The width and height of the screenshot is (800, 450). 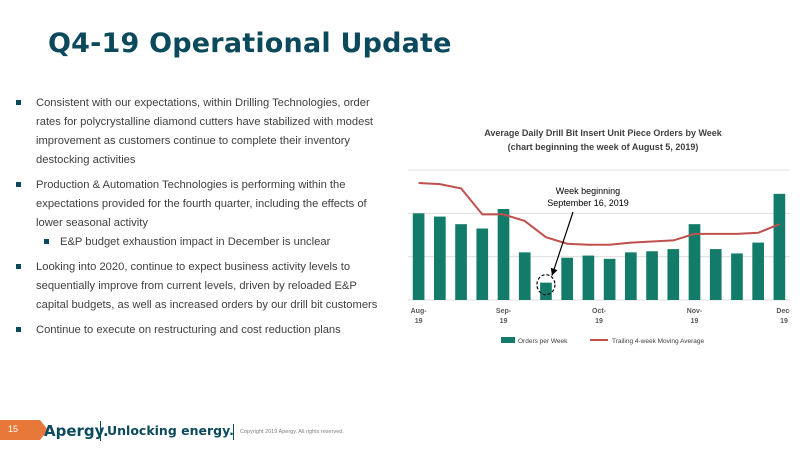 What do you see at coordinates (250, 43) in the screenshot?
I see `slide-title: Q4-19 Operational Update` at bounding box center [250, 43].